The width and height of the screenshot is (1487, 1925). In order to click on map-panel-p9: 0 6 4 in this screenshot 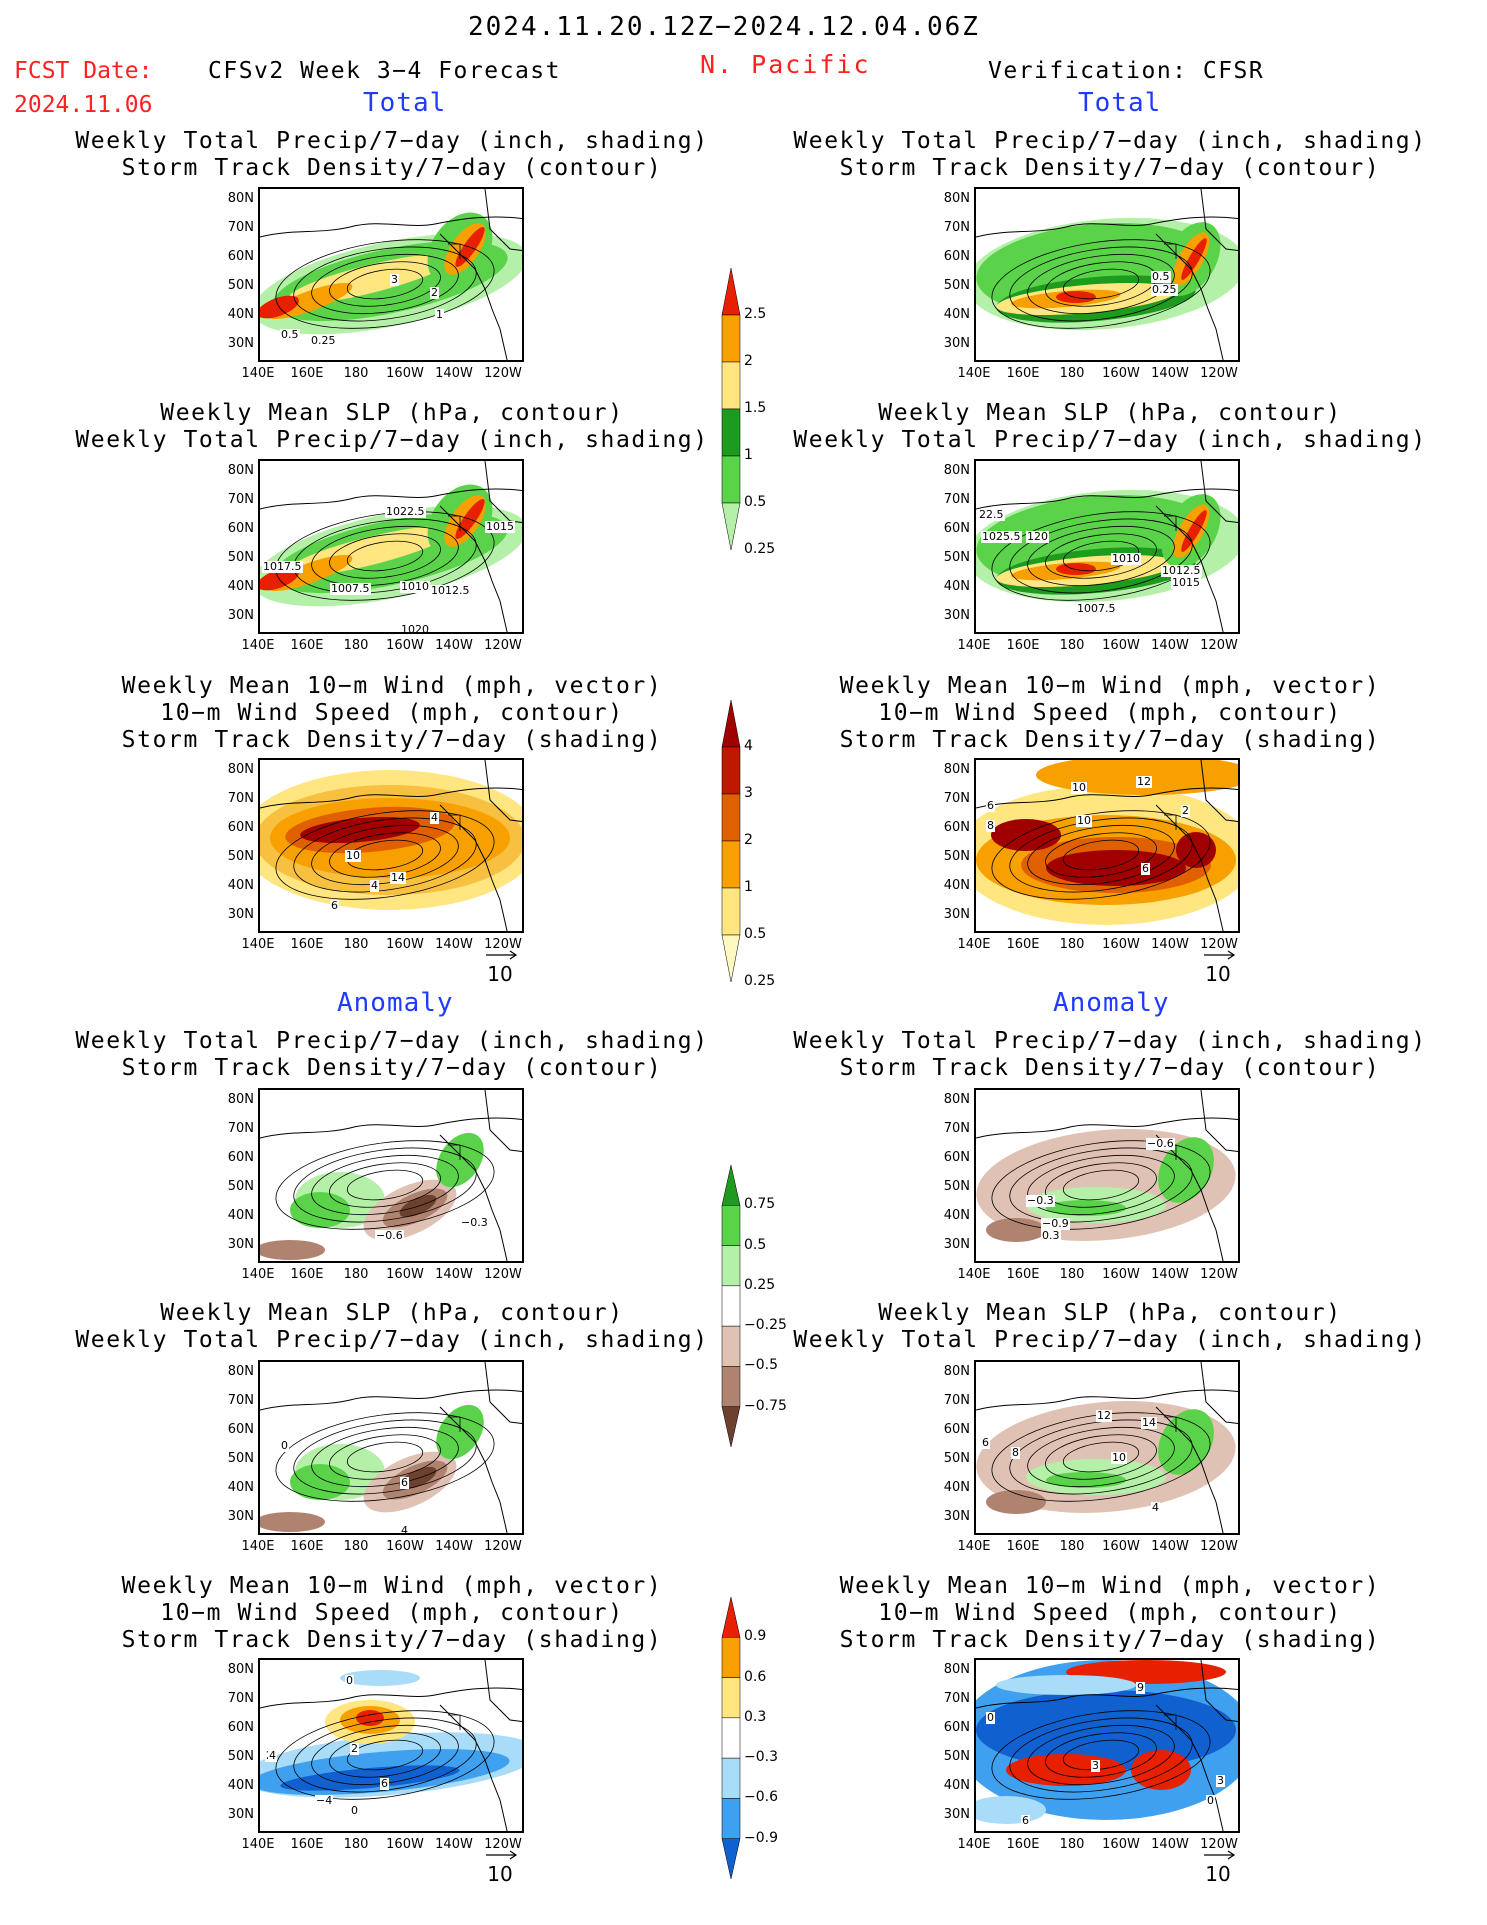, I will do `click(391, 1447)`.